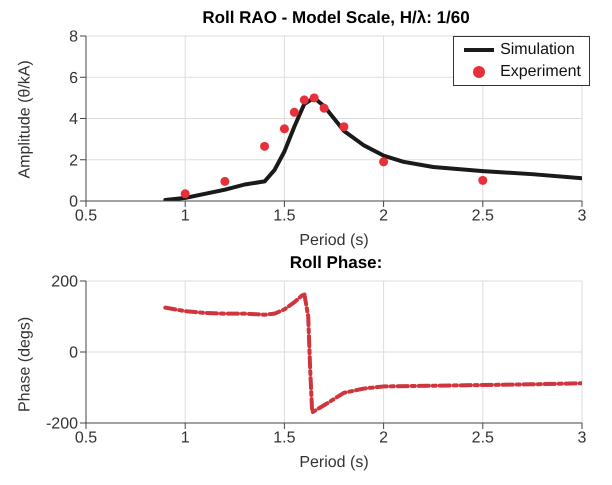 The width and height of the screenshot is (612, 485). Describe the element at coordinates (25, 119) in the screenshot. I see `y-axis-title: Amplitude (θ/kA)` at that location.